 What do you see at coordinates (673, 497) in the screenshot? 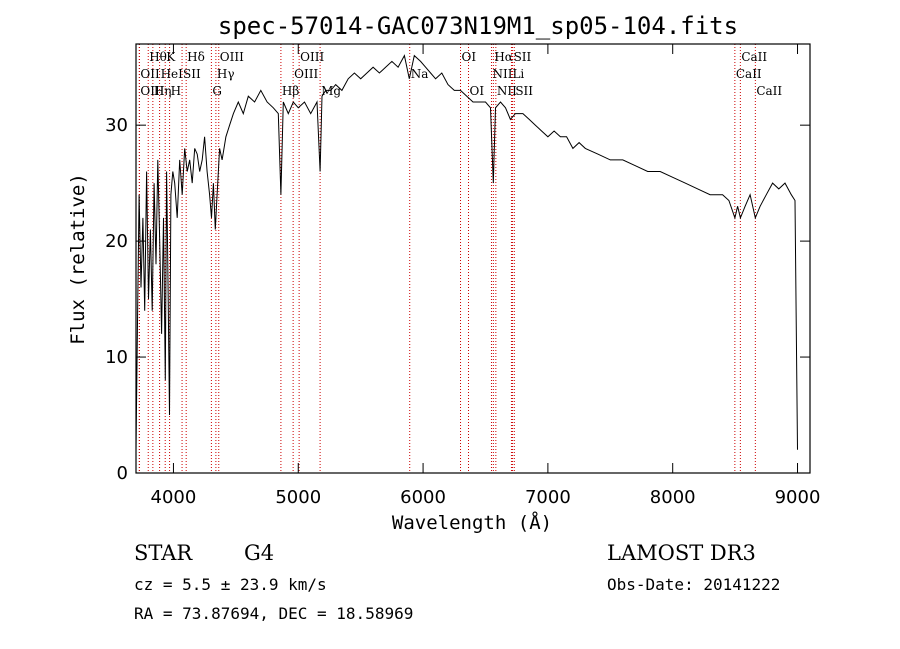
I see `x-tick-label: 8000` at bounding box center [673, 497].